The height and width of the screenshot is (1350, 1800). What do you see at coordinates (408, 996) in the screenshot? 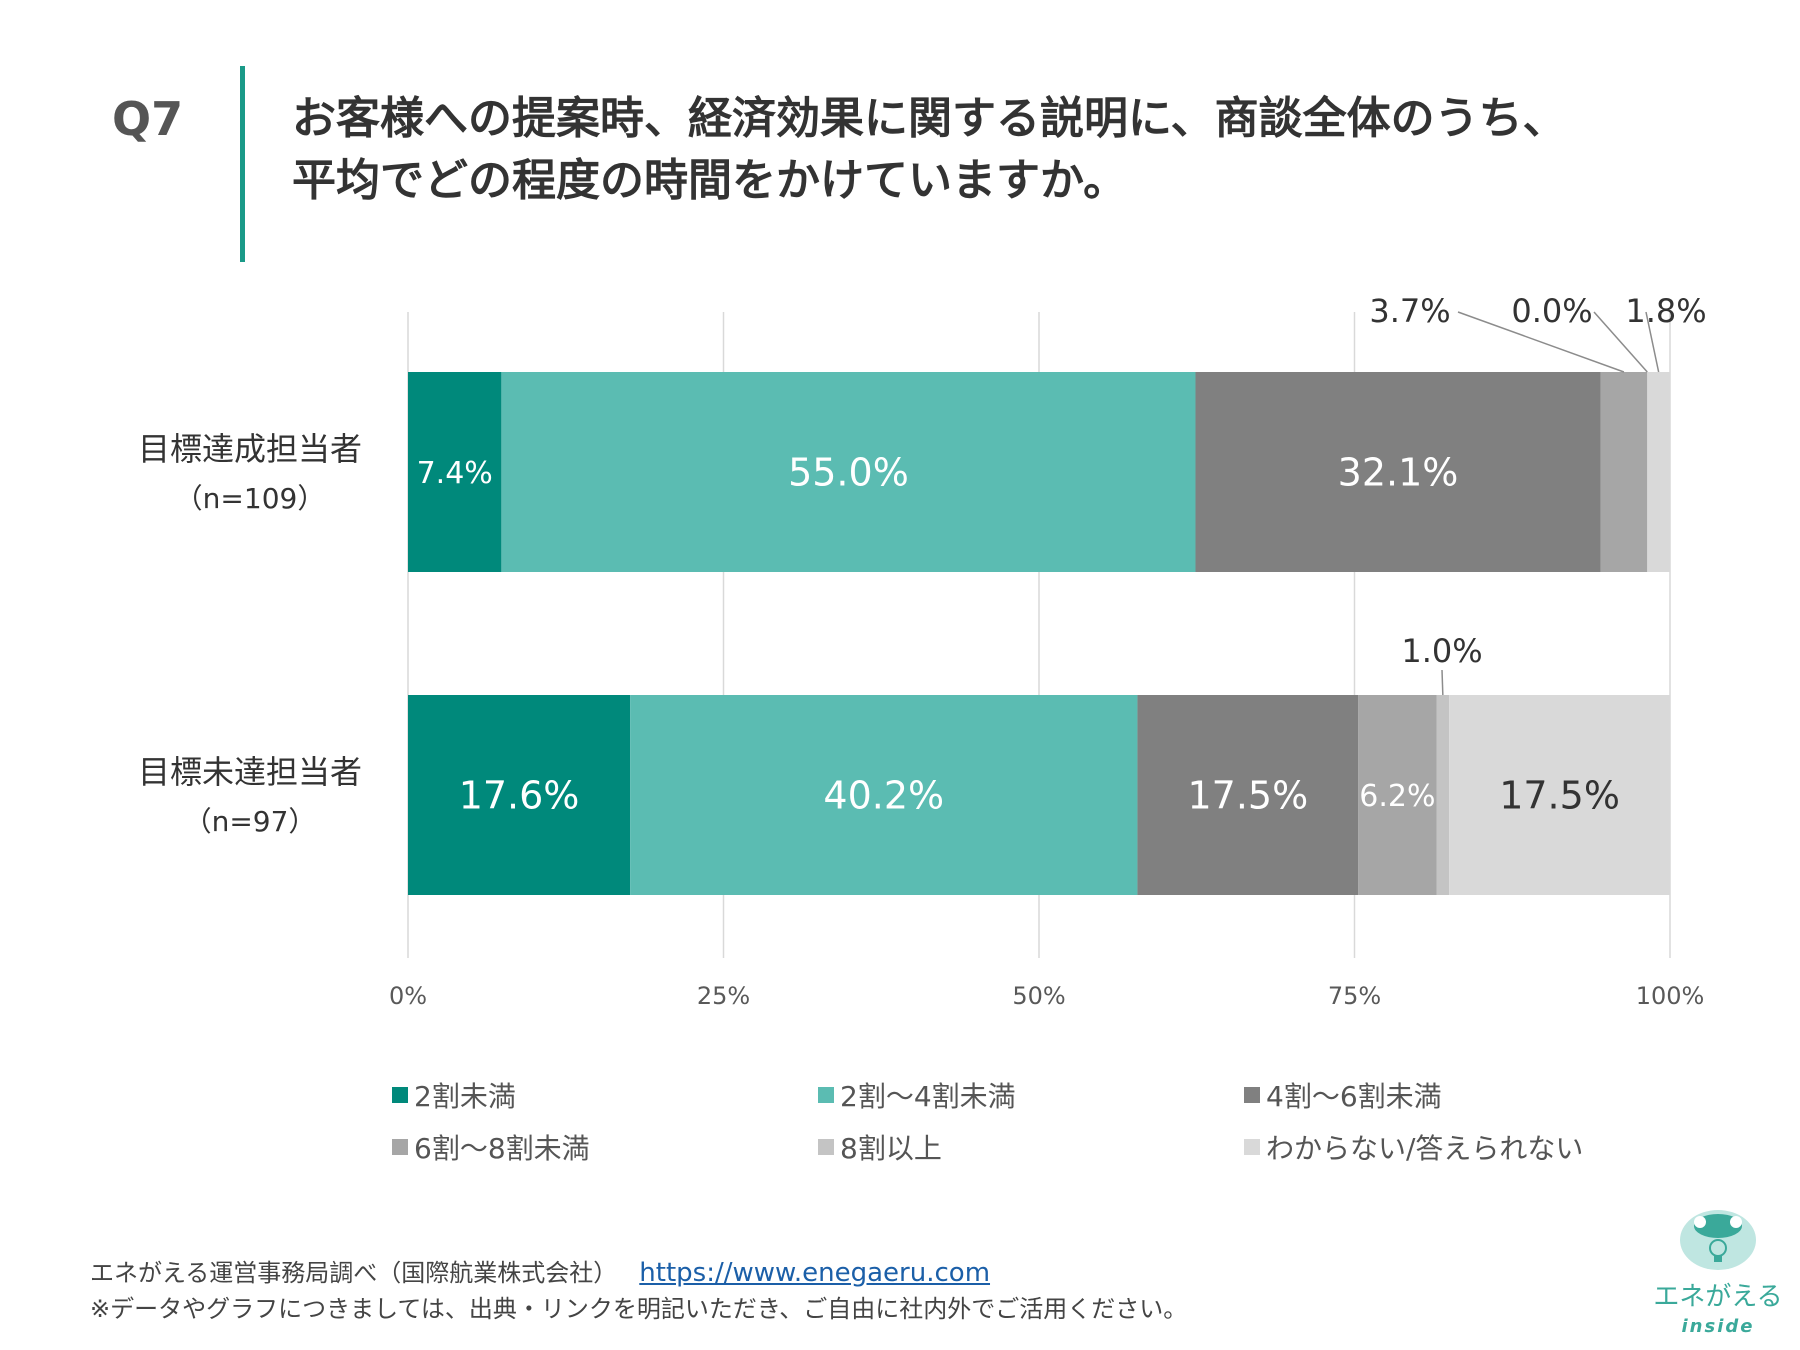
I see `x-tick-label: 0%` at bounding box center [408, 996].